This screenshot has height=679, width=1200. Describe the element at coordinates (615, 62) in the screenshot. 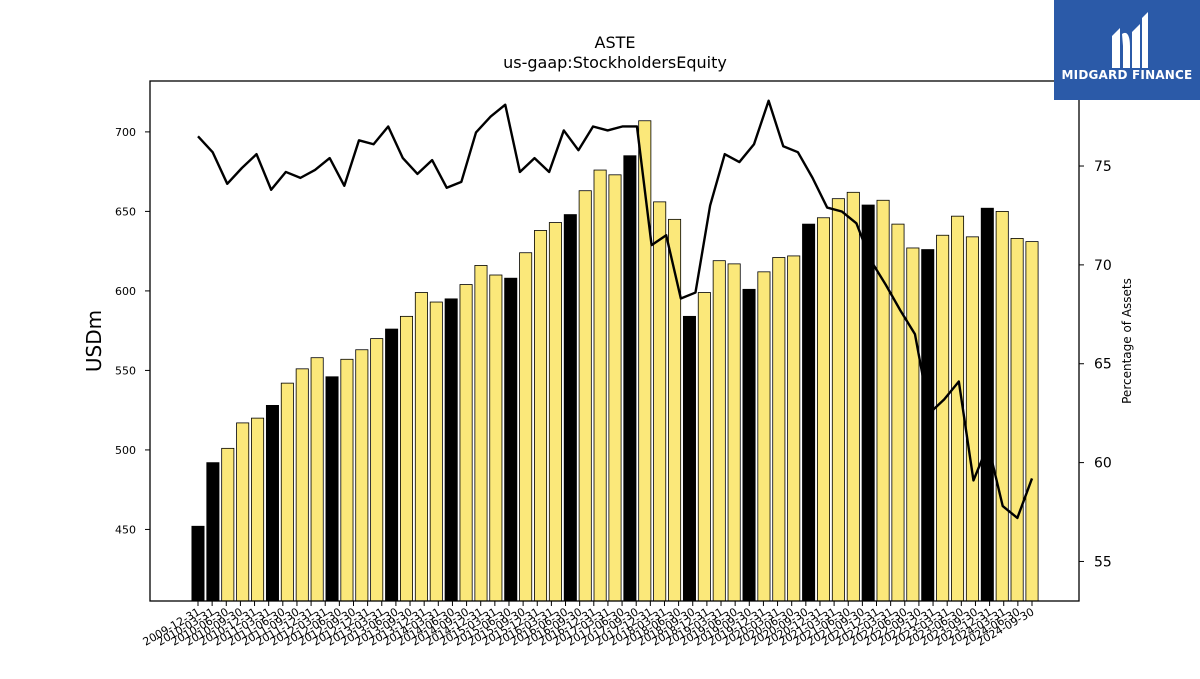

I see `chart-subtitle: us-gaap:StockholdersEquity` at that location.